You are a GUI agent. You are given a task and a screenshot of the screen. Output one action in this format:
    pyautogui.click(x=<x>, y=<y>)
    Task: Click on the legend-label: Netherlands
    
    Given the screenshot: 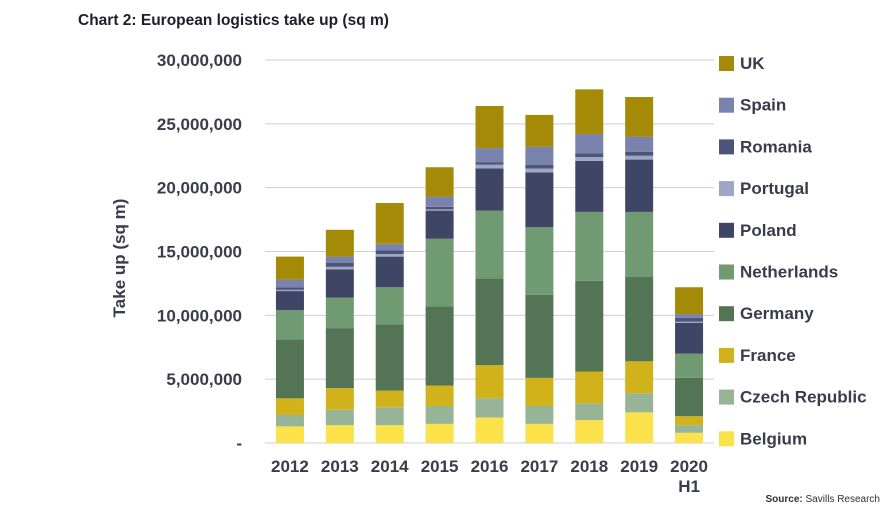 What is the action you would take?
    pyautogui.click(x=789, y=272)
    